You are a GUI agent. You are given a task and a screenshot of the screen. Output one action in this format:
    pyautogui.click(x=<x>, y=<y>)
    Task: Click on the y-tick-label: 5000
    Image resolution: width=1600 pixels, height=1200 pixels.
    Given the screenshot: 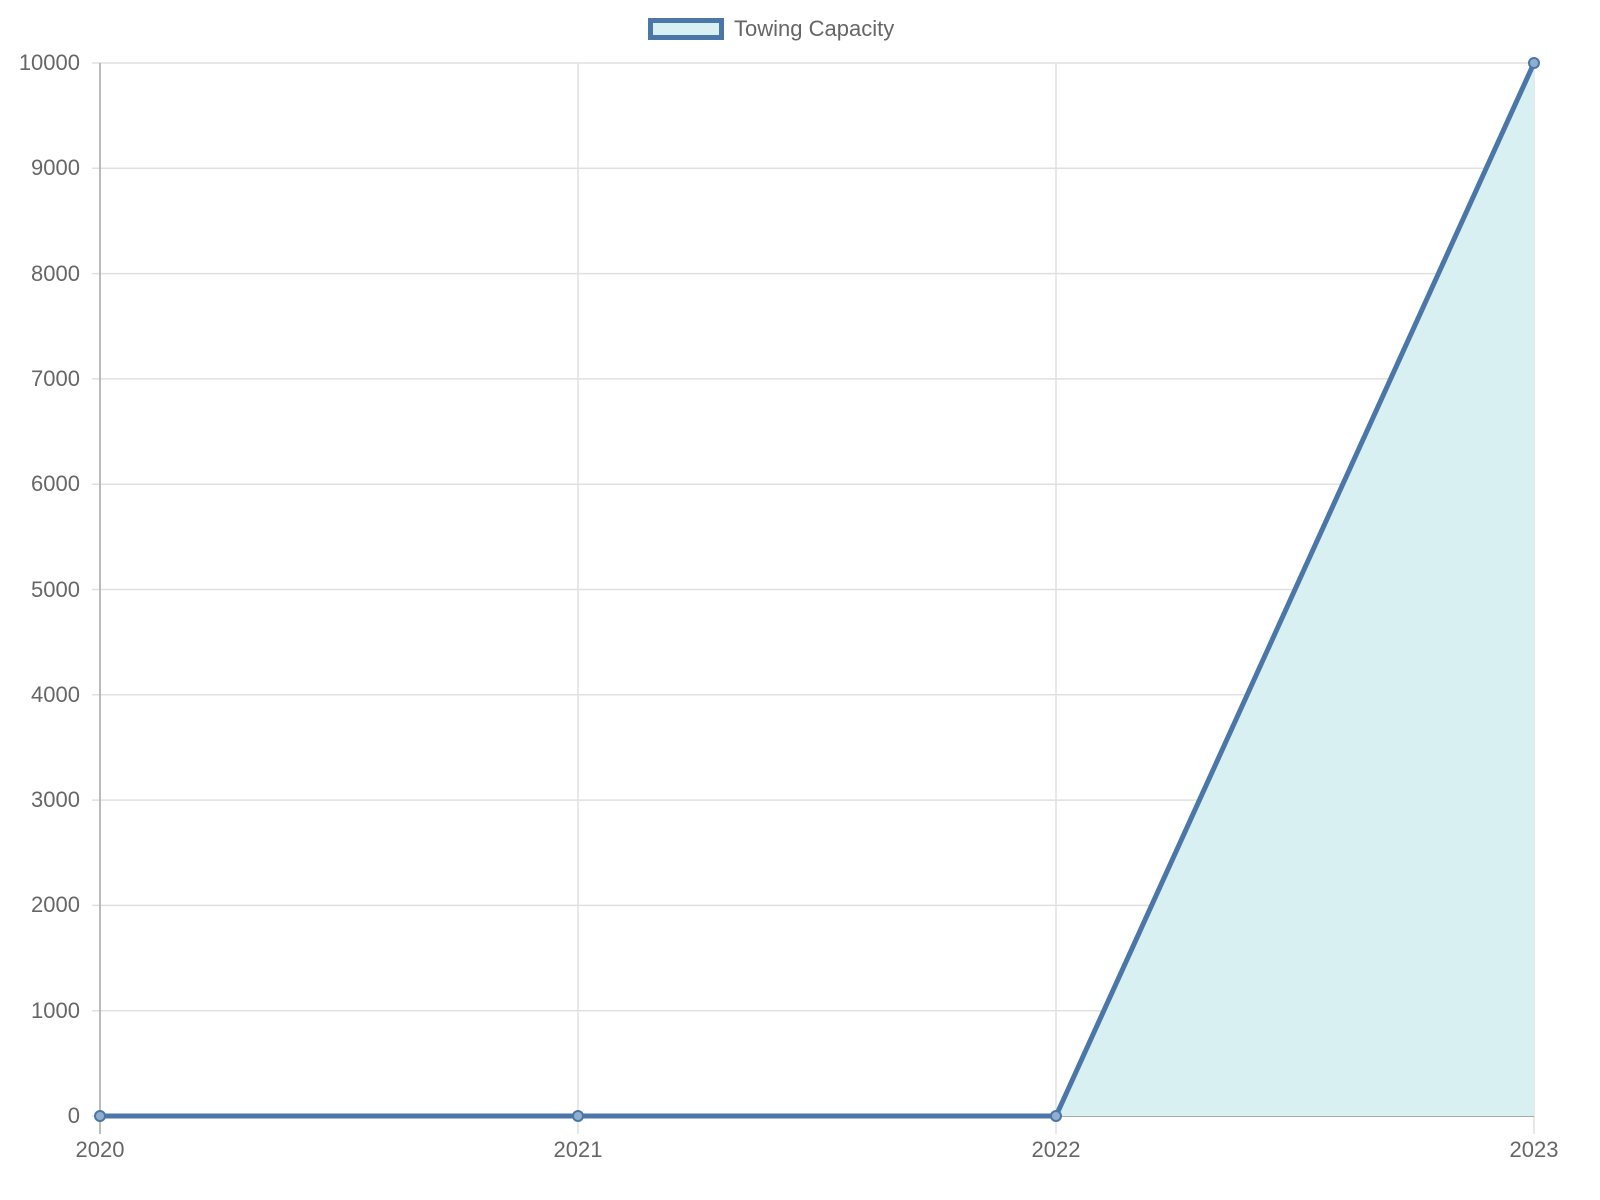 What is the action you would take?
    pyautogui.click(x=55, y=589)
    